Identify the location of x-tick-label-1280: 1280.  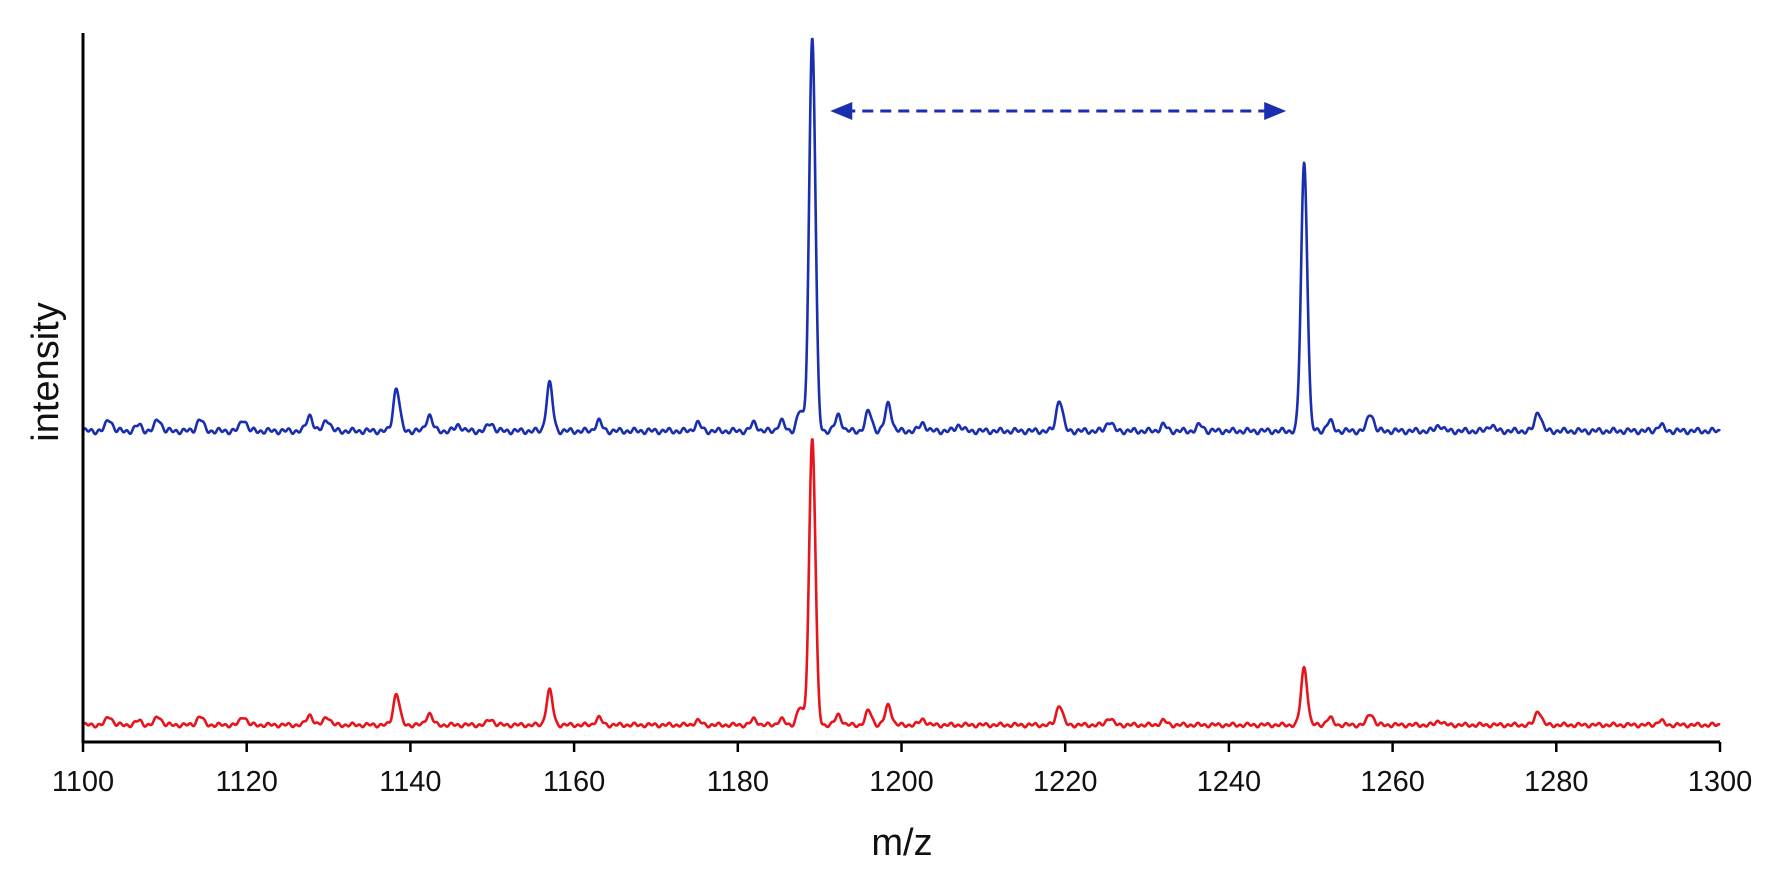
(1556, 782).